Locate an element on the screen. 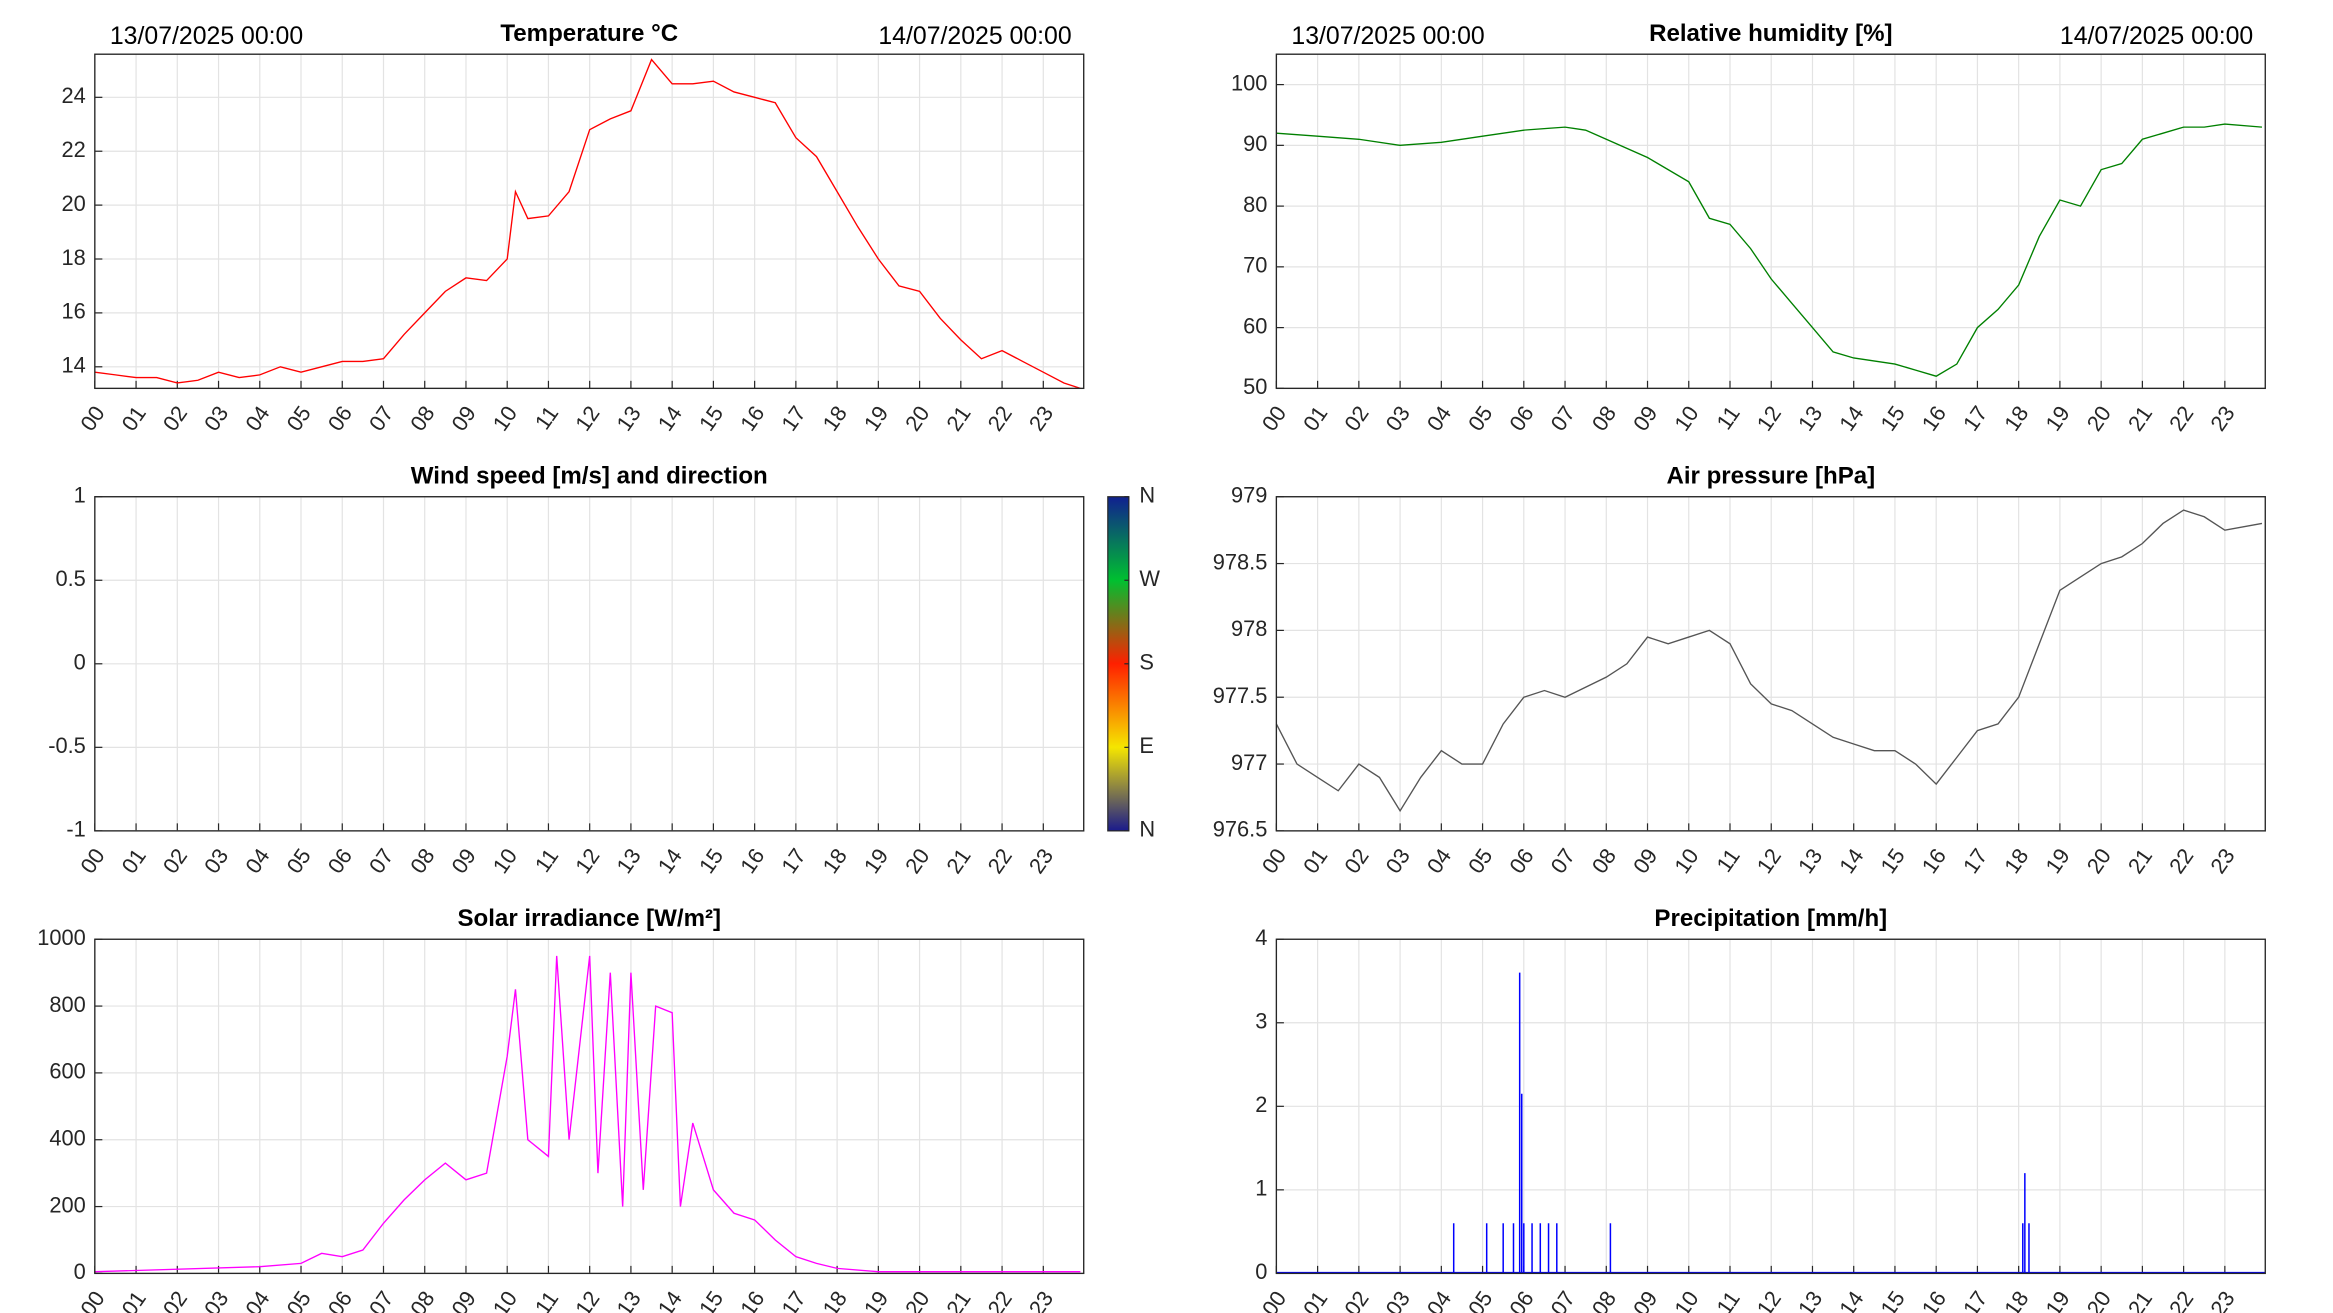 Image resolution: width=2333 pixels, height=1313 pixels. y-tick-label: 2 is located at coordinates (1261, 1104).